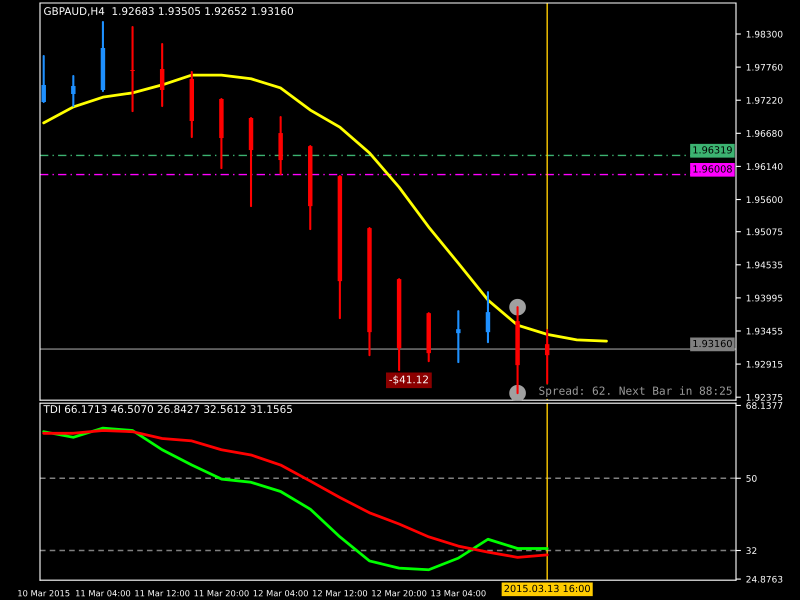 The width and height of the screenshot is (800, 600). What do you see at coordinates (764, 100) in the screenshot?
I see `y-tick-label: 1.97220` at bounding box center [764, 100].